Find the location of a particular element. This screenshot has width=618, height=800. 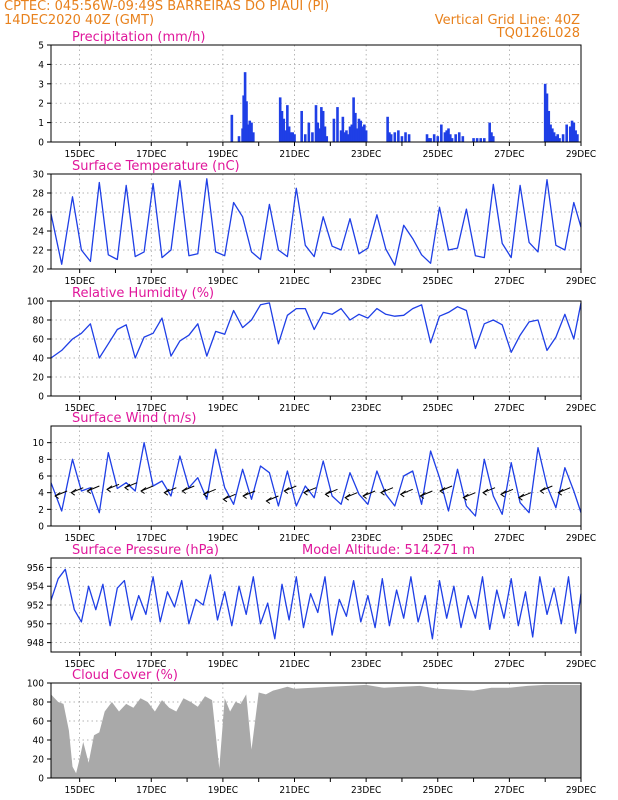

temp-x-tick-label: 19DEC is located at coordinates (223, 281).